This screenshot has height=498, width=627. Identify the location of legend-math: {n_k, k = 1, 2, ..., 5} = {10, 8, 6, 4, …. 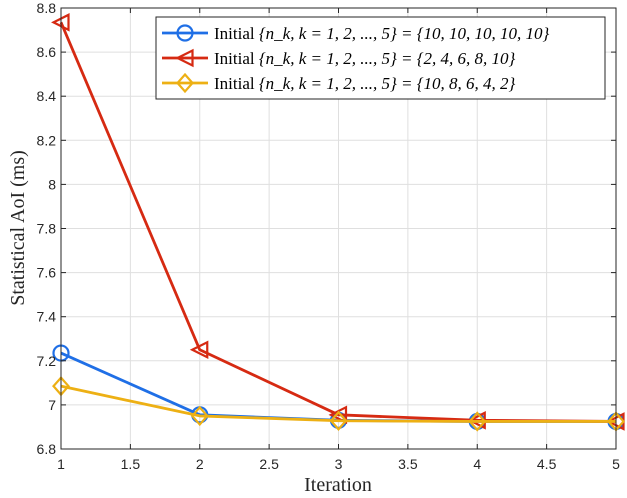
(387, 83).